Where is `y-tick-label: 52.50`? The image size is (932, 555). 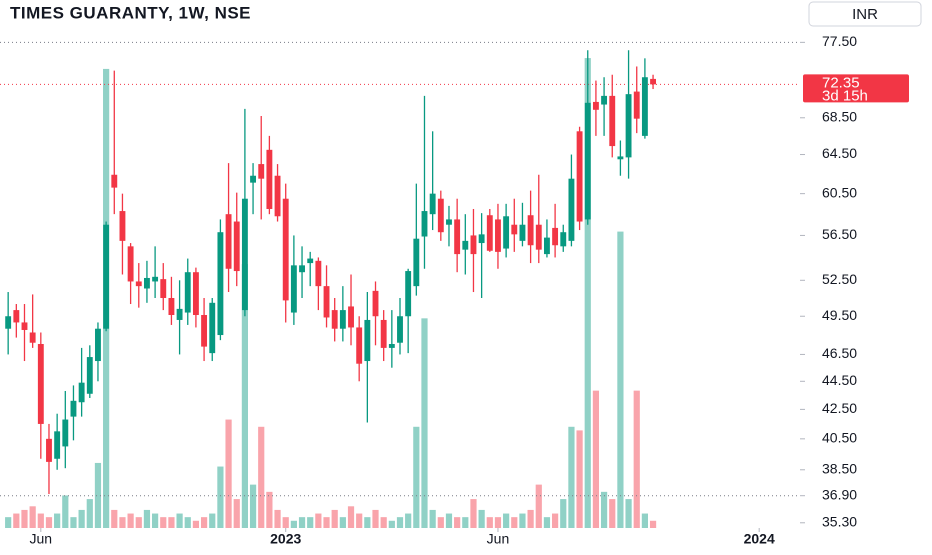
y-tick-label: 52.50 is located at coordinates (839, 279).